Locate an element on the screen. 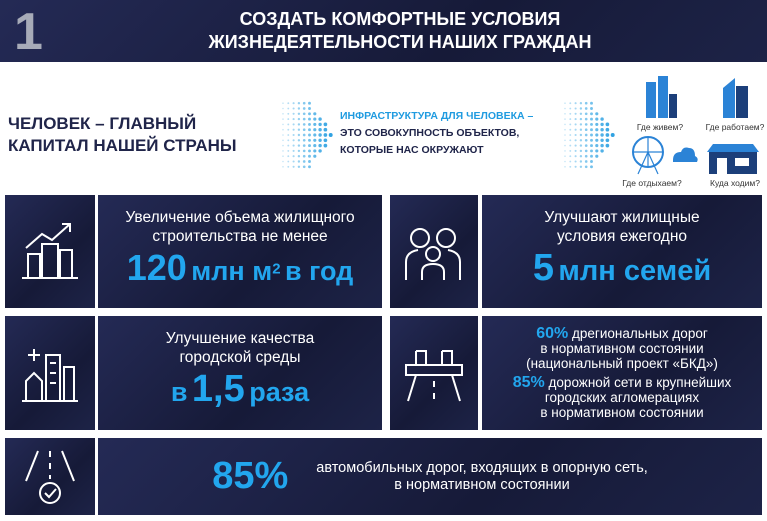 The width and height of the screenshot is (767, 521). percent: 60% is located at coordinates (552, 333).